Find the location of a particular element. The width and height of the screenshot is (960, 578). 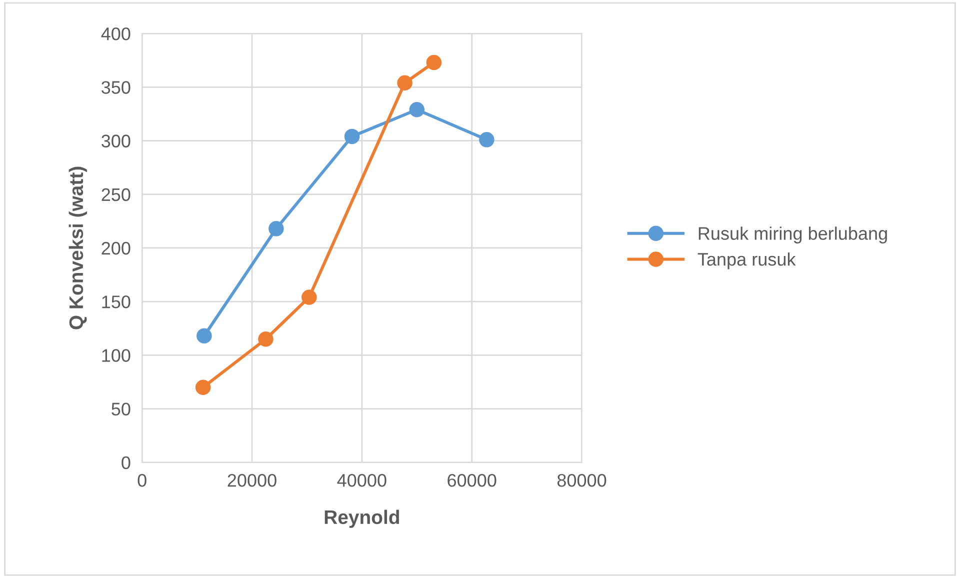

y-tick-label: 350 is located at coordinates (116, 87).